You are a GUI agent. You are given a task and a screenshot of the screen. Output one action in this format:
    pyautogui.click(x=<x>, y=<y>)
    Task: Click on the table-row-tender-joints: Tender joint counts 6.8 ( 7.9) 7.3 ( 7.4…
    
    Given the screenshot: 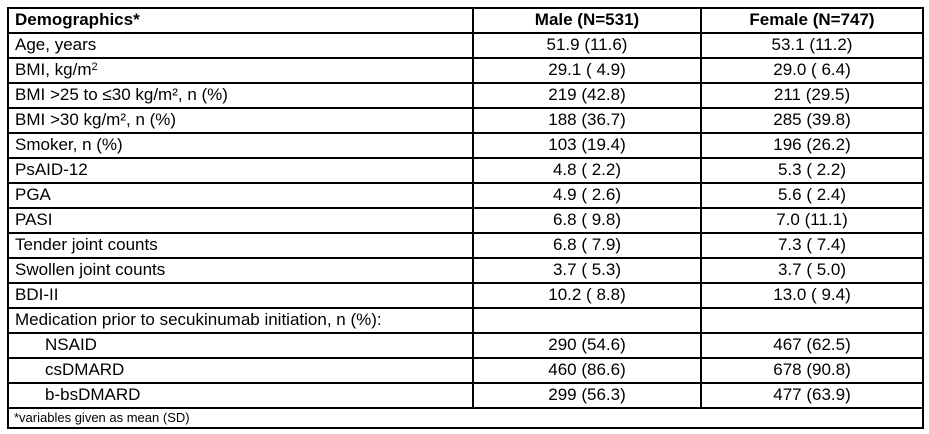 What is the action you would take?
    pyautogui.click(x=465, y=245)
    